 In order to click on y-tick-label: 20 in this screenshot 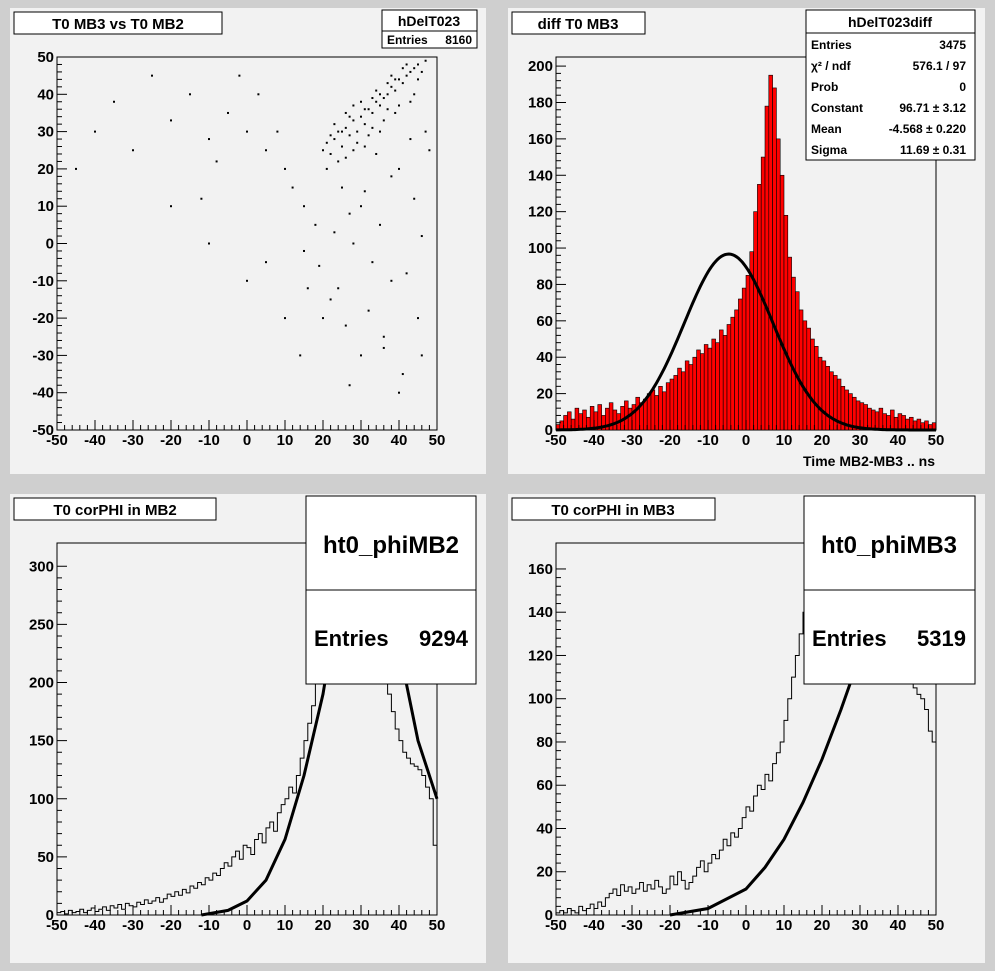, I will do `click(544, 872)`.